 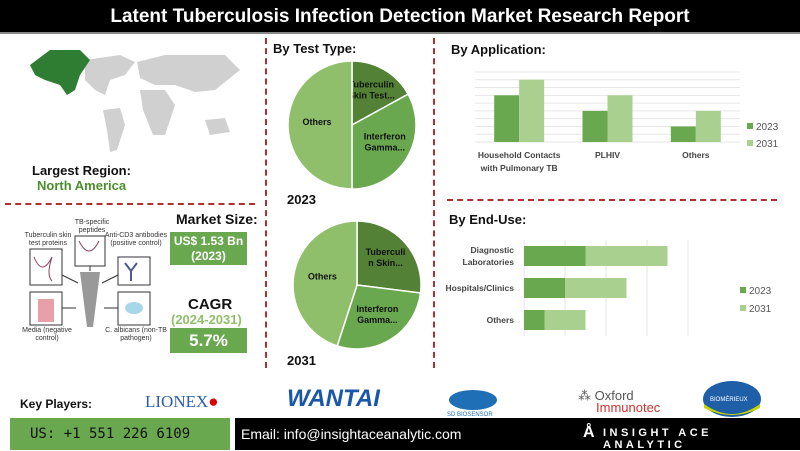 I want to click on logo-biomerieux: BIOMÉRIEUX, so click(x=732, y=399).